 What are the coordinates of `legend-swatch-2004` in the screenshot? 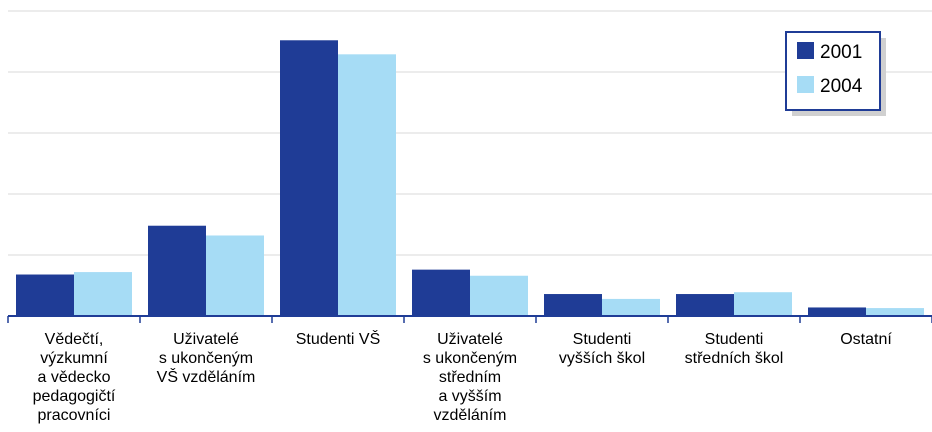 It's located at (805, 84).